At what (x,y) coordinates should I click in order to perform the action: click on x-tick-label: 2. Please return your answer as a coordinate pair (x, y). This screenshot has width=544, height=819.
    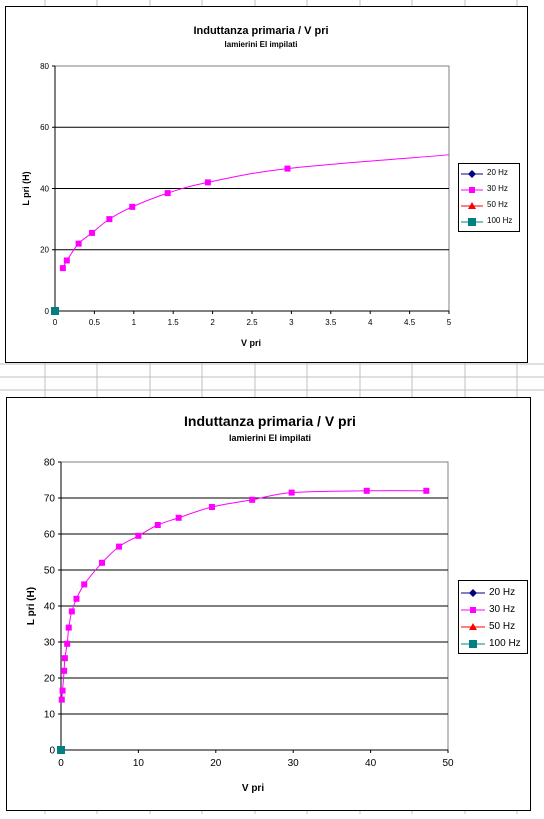
    Looking at the image, I should click on (212, 322).